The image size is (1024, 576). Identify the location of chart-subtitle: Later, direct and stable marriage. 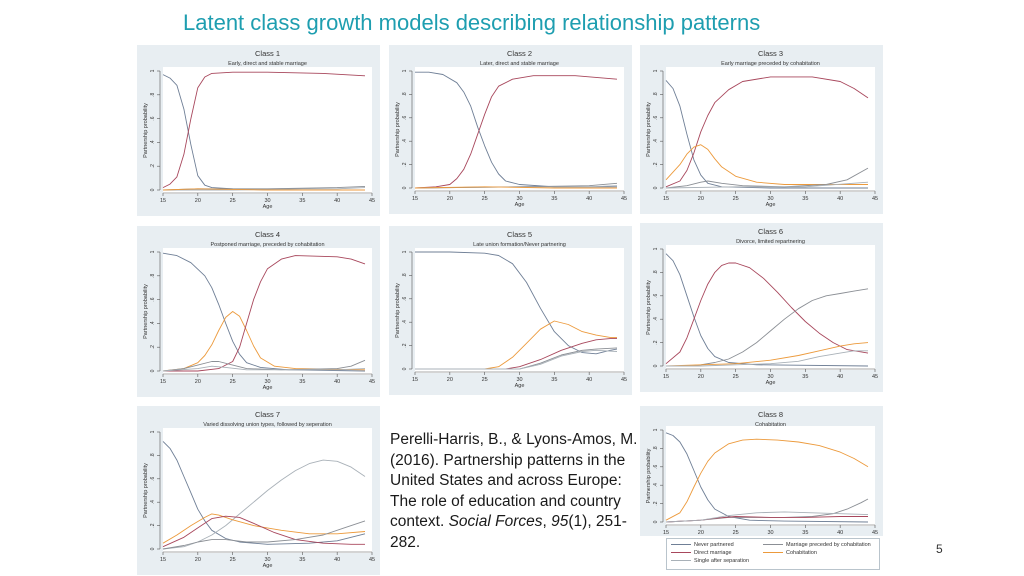
(519, 64).